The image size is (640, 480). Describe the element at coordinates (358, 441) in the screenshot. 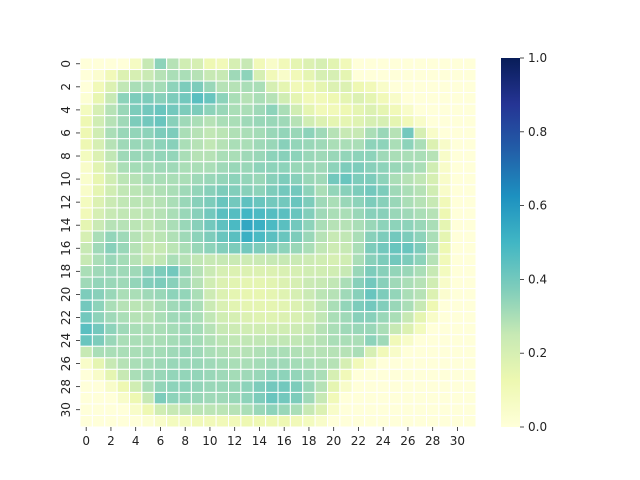

I see `x-tick-label: 22` at that location.